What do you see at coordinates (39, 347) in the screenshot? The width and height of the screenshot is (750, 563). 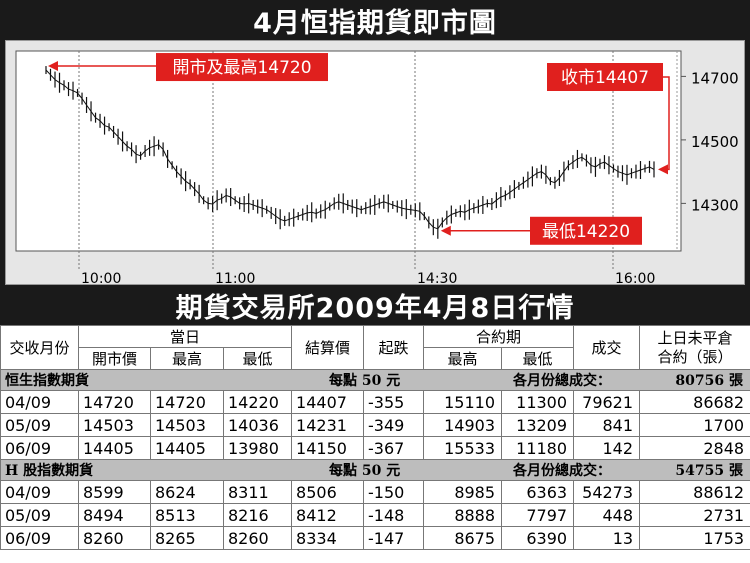 I see `col-month: 交收月份` at bounding box center [39, 347].